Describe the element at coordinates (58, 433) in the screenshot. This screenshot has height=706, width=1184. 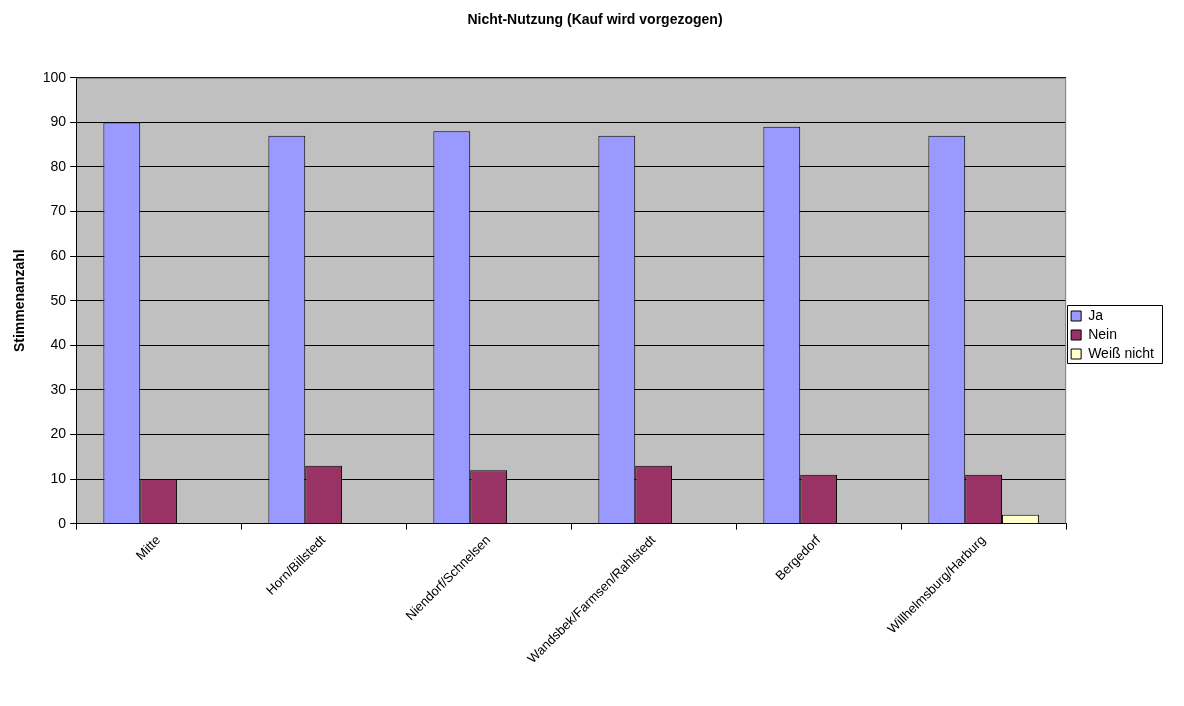
I see `y-tick-label: 20` at that location.